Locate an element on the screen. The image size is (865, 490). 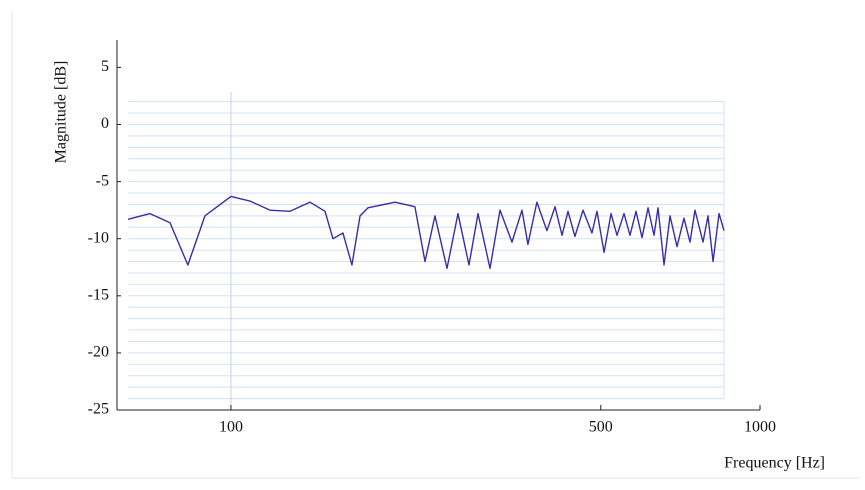
y-tick-label: -10 is located at coordinates (98, 237).